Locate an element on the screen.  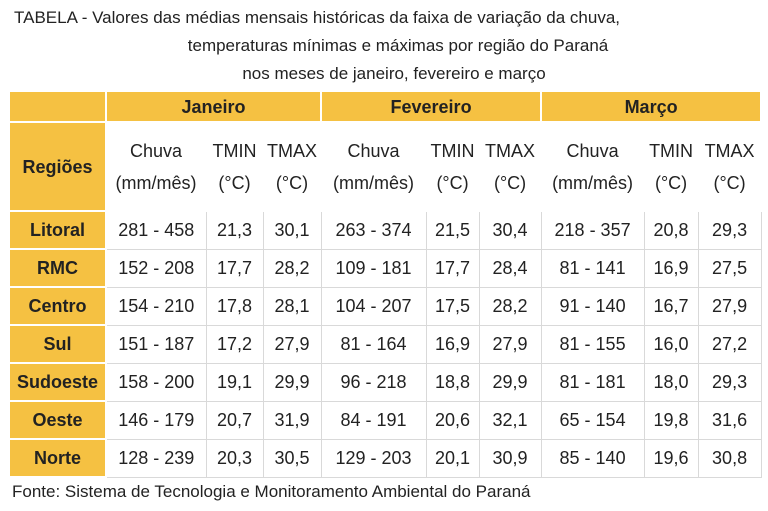
region-cell: Sudoeste is located at coordinates (57, 382).